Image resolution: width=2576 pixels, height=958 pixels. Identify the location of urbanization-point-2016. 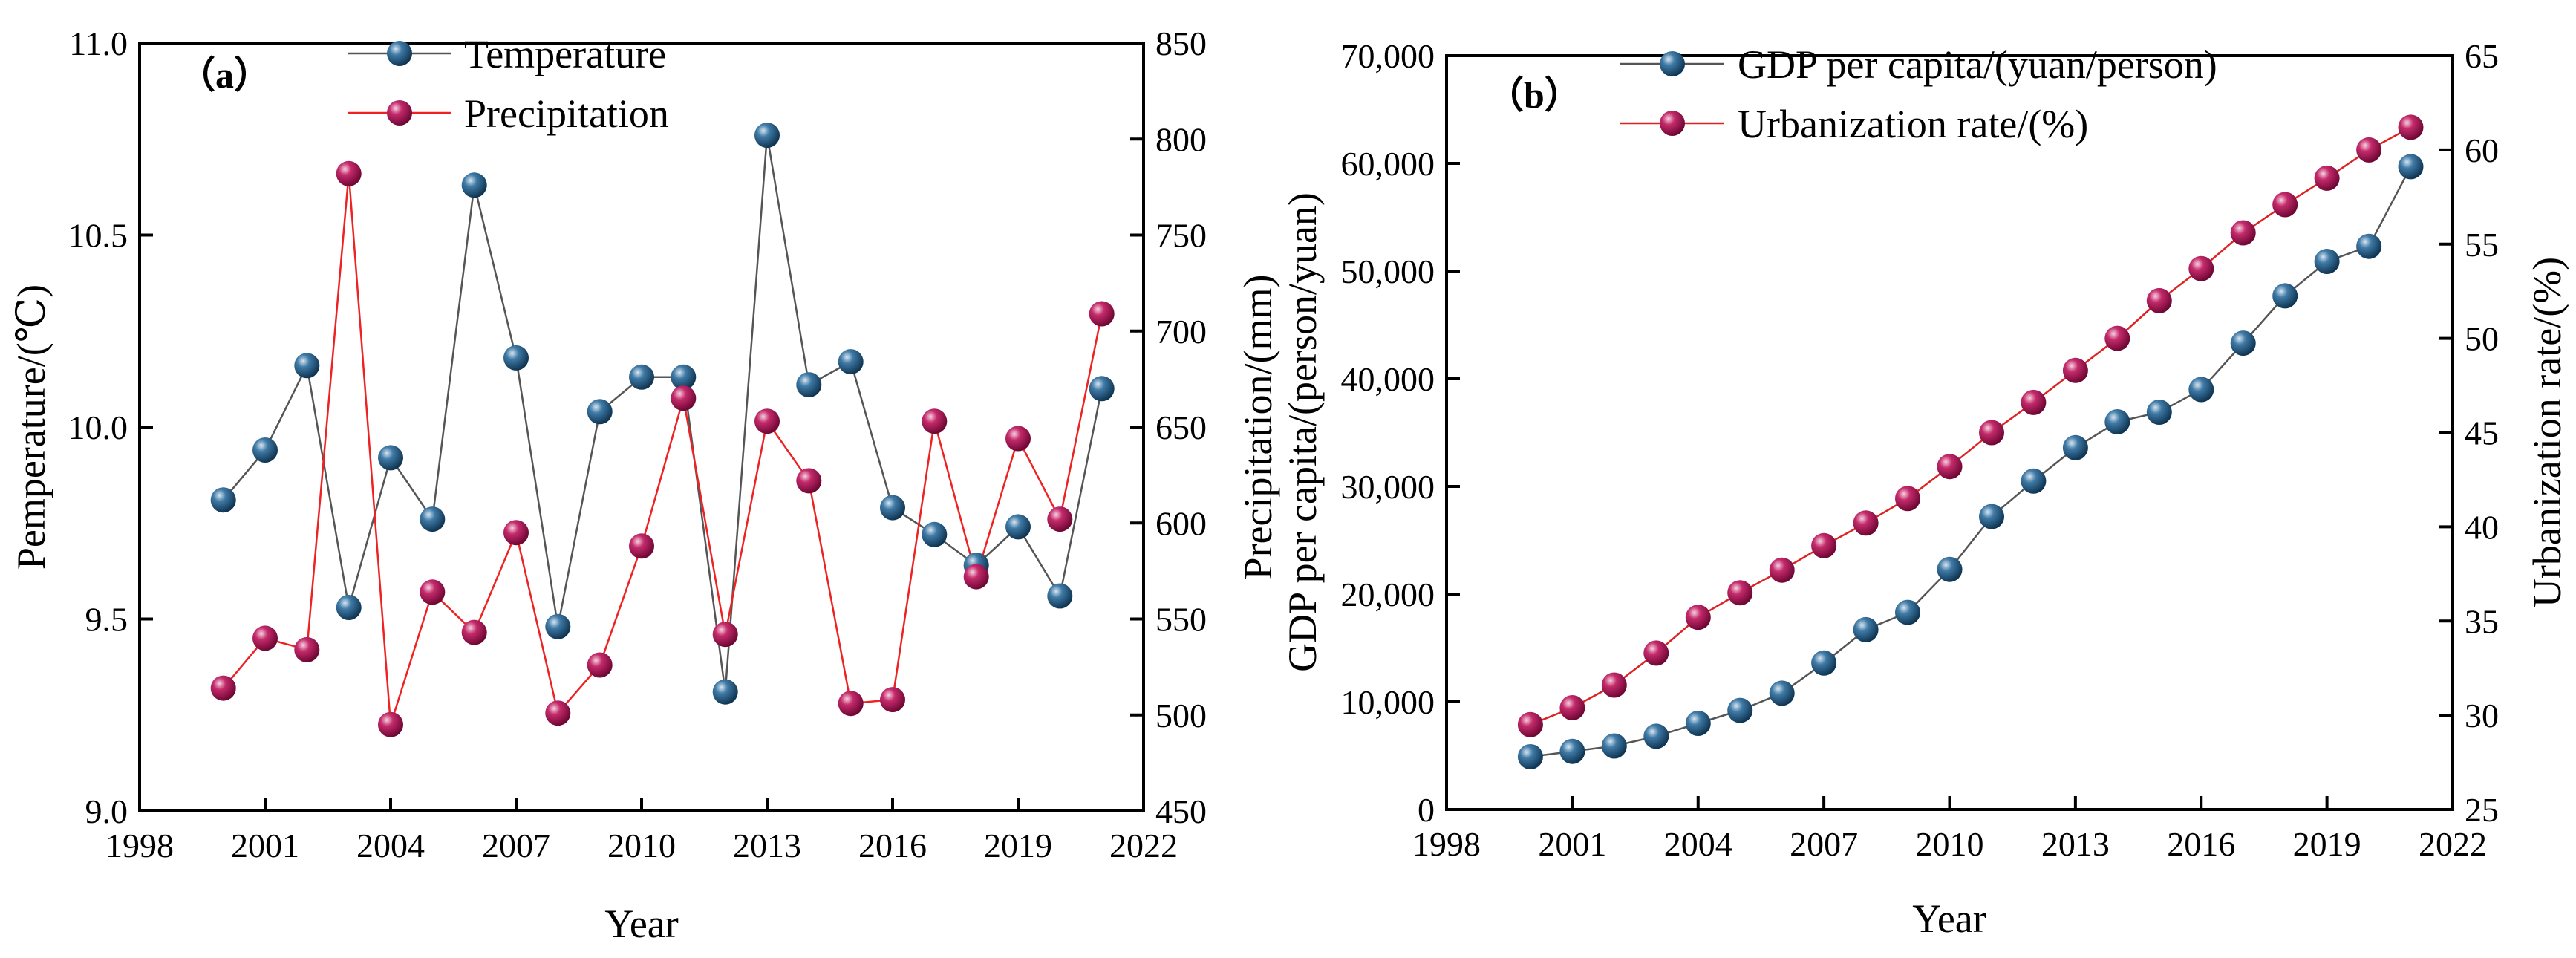
(2201, 268).